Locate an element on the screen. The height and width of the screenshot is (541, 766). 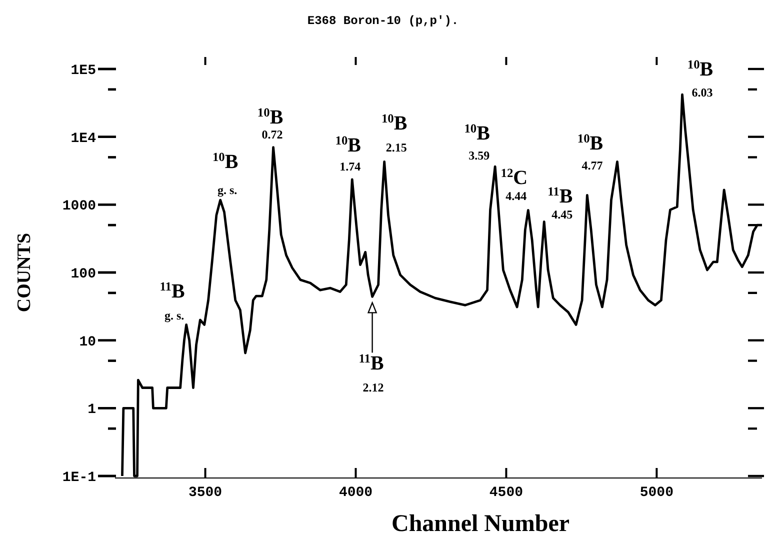
x-tick-label: 4000 is located at coordinates (355, 493).